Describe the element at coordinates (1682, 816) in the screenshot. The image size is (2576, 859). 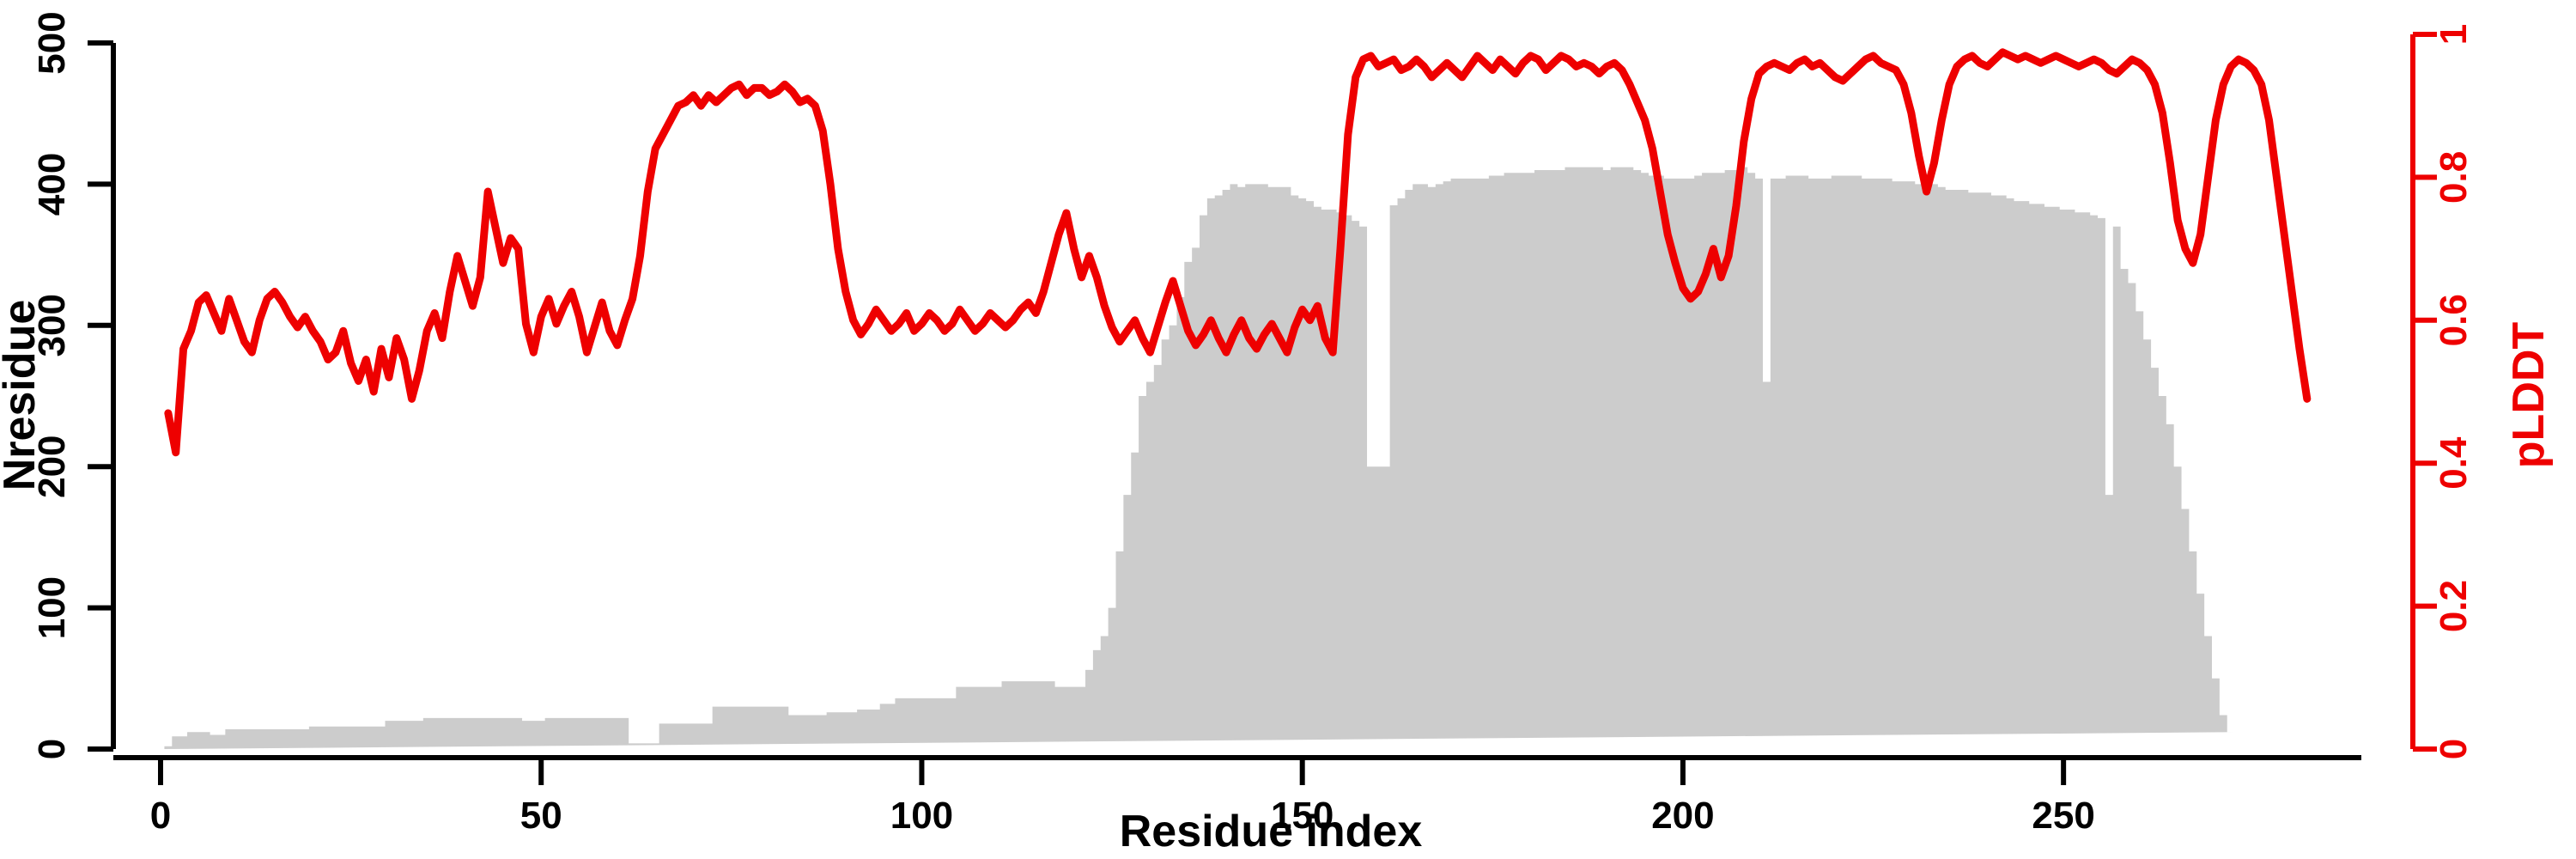
I see `x-axis-tick-label: 200` at that location.